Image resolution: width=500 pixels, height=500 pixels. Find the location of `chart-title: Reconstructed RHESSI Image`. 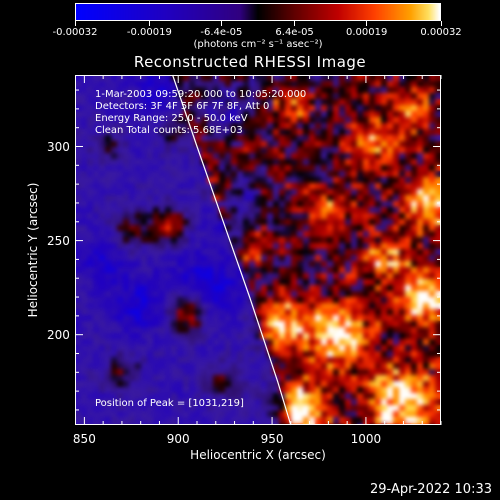

chart-title: Reconstructed RHESSI Image is located at coordinates (250, 62).